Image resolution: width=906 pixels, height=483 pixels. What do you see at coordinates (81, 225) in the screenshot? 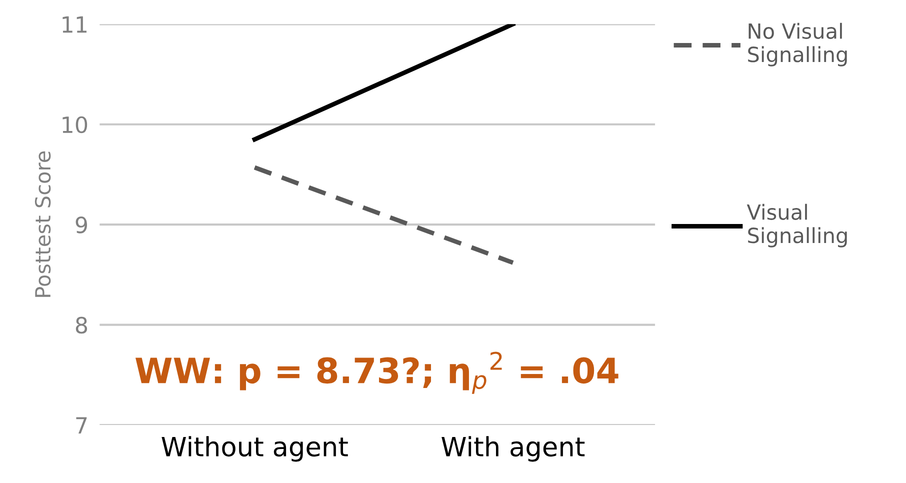
I see `y-tick-label: 9` at bounding box center [81, 225].